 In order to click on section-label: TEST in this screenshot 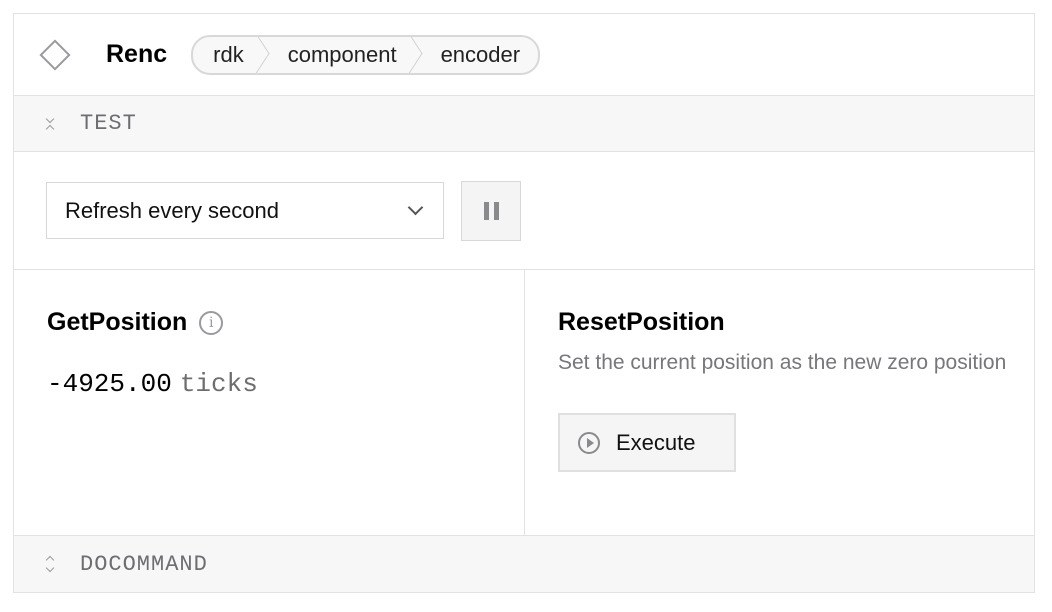, I will do `click(108, 123)`.